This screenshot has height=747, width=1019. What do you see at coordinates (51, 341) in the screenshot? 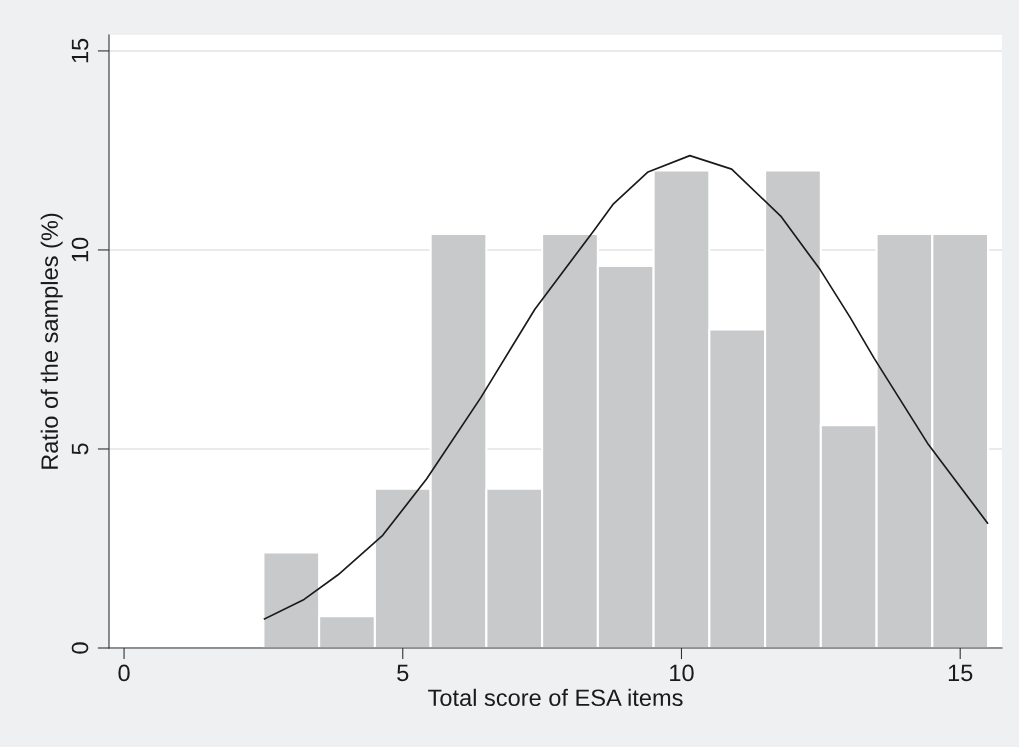
I see `y-axis-title: Ratio of the samples (%)` at bounding box center [51, 341].